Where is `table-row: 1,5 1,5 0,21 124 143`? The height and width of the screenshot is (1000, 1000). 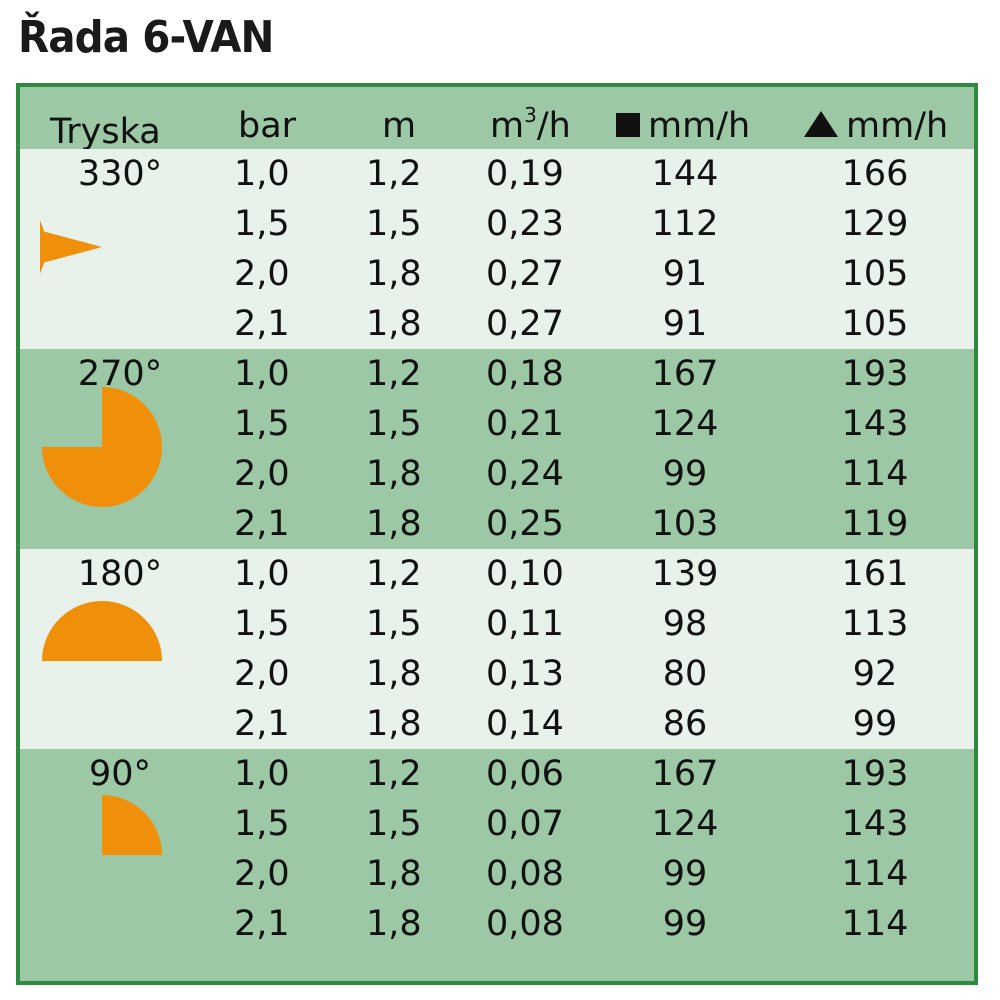 table-row: 1,5 1,5 0,21 124 143 is located at coordinates (497, 424).